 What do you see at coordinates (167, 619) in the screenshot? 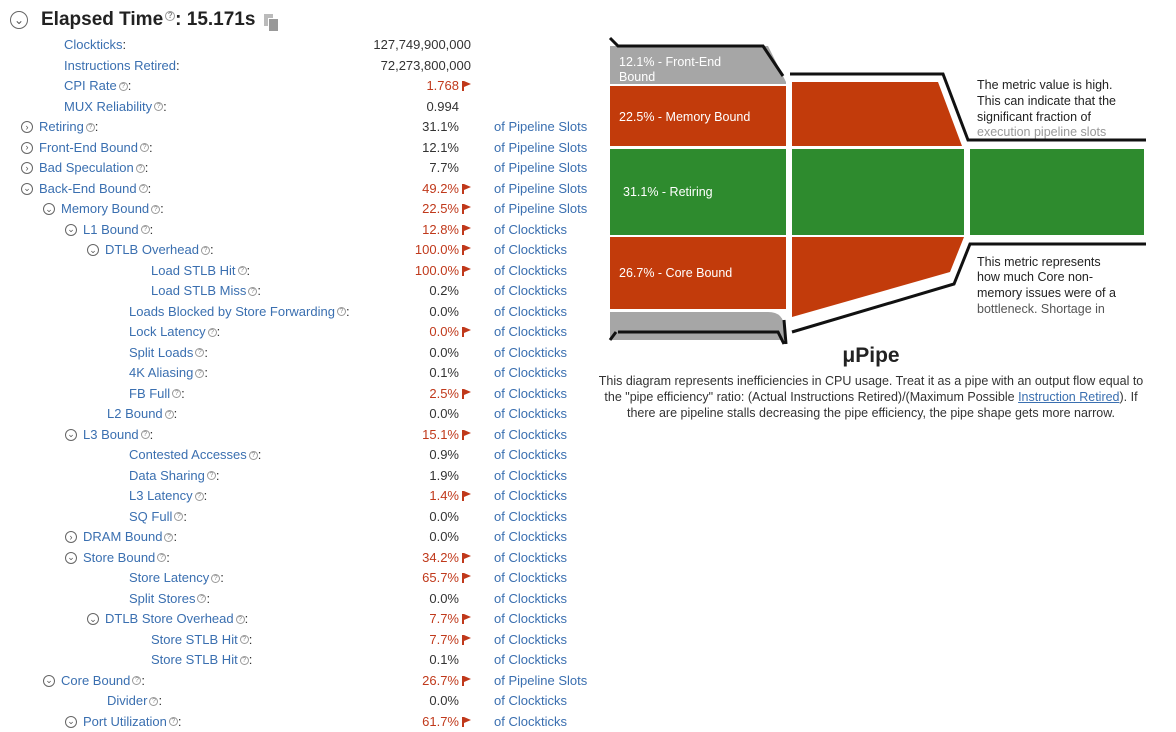
I see `metric-label: ⌄DTLB Store Overhead?:` at bounding box center [167, 619].